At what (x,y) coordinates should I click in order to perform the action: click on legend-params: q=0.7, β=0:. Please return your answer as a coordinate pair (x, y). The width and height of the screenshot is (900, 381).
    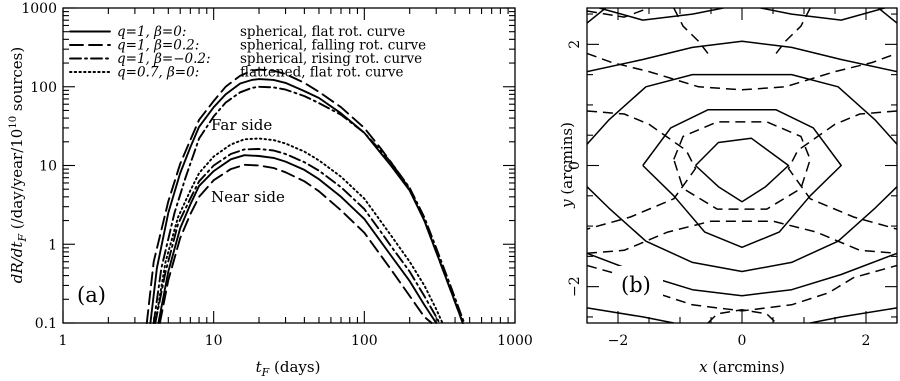
    Looking at the image, I should click on (158, 73).